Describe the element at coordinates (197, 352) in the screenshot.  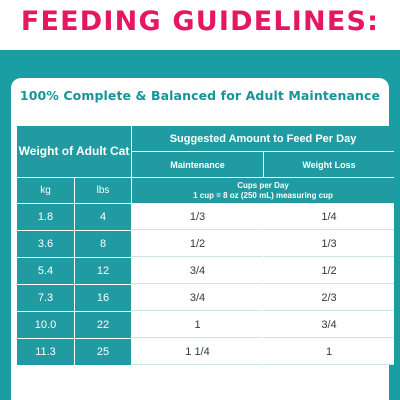
I see `maintenance-cell: 1 1/4` at that location.